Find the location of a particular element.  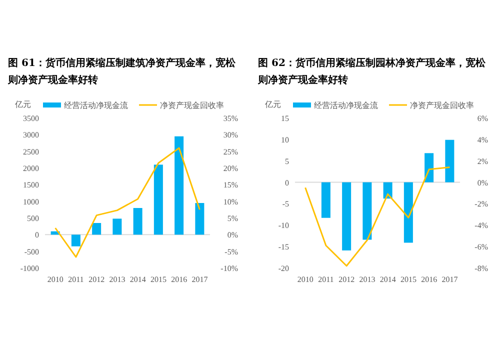

chart-title: 图 61：货币信用紧缩压制建筑净资产现金率，宽松则净资产现金率好转 is located at coordinates (122, 72).